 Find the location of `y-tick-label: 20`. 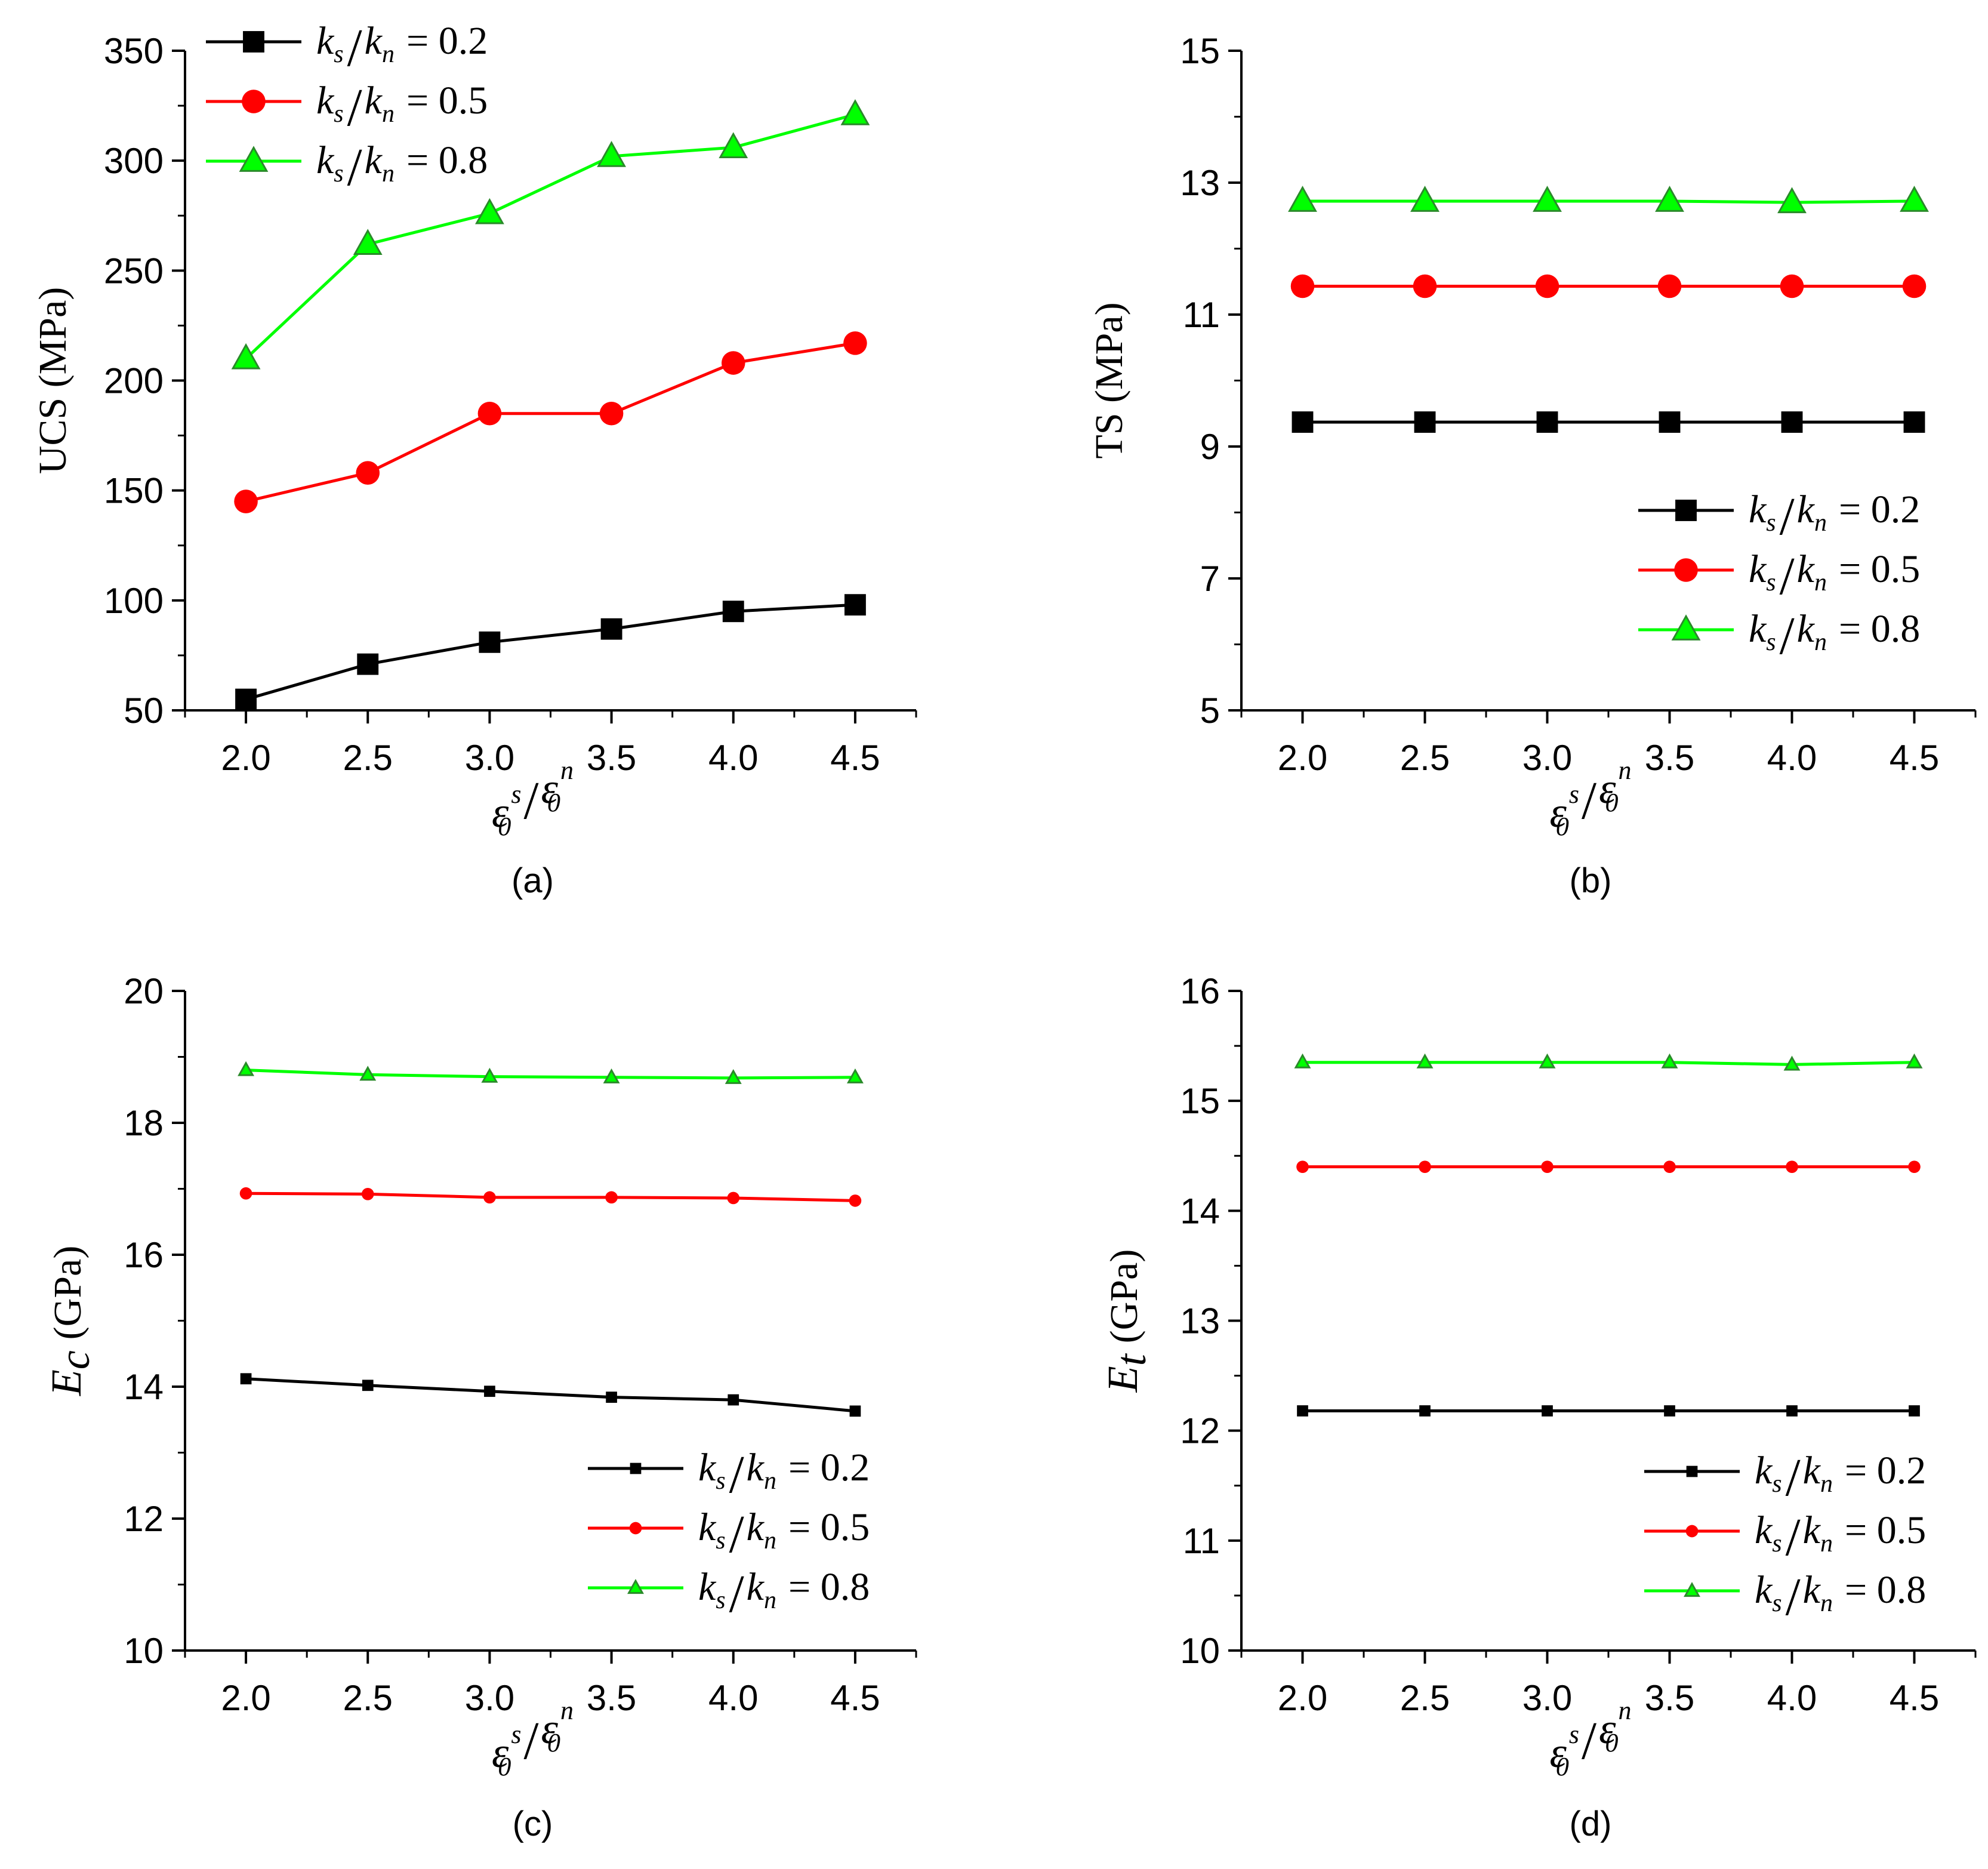

y-tick-label: 20 is located at coordinates (144, 991).